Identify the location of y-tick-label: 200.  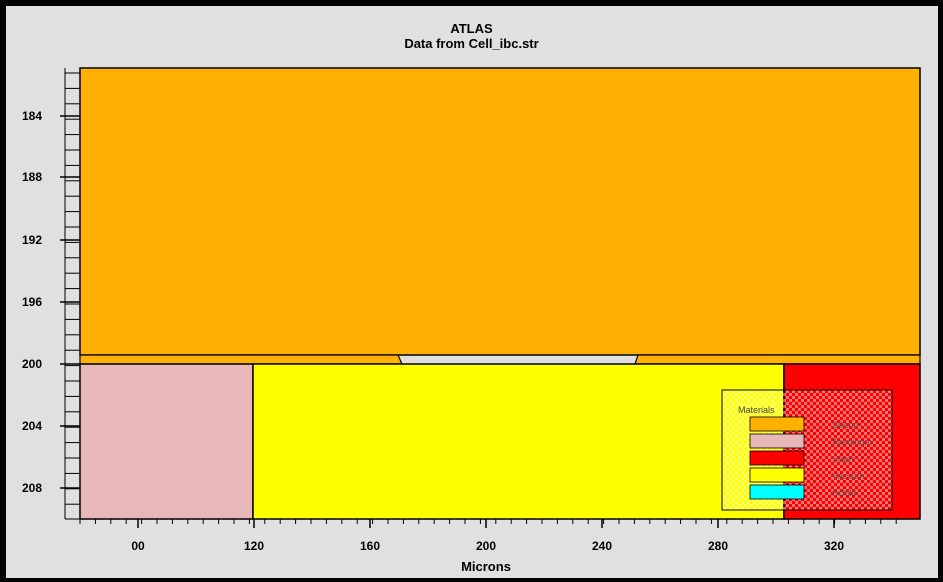
(32, 364).